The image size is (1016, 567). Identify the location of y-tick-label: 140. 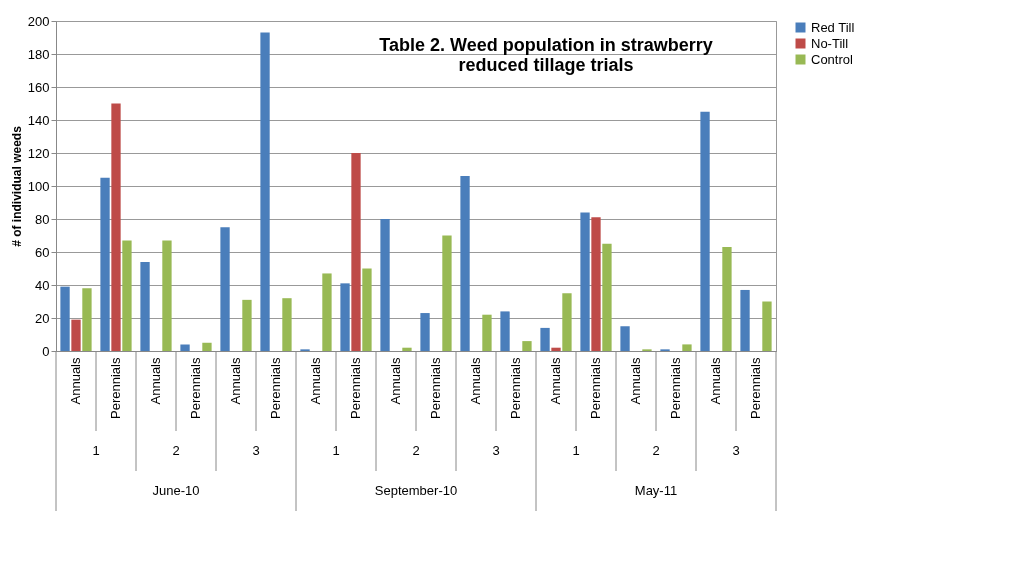
(38, 120).